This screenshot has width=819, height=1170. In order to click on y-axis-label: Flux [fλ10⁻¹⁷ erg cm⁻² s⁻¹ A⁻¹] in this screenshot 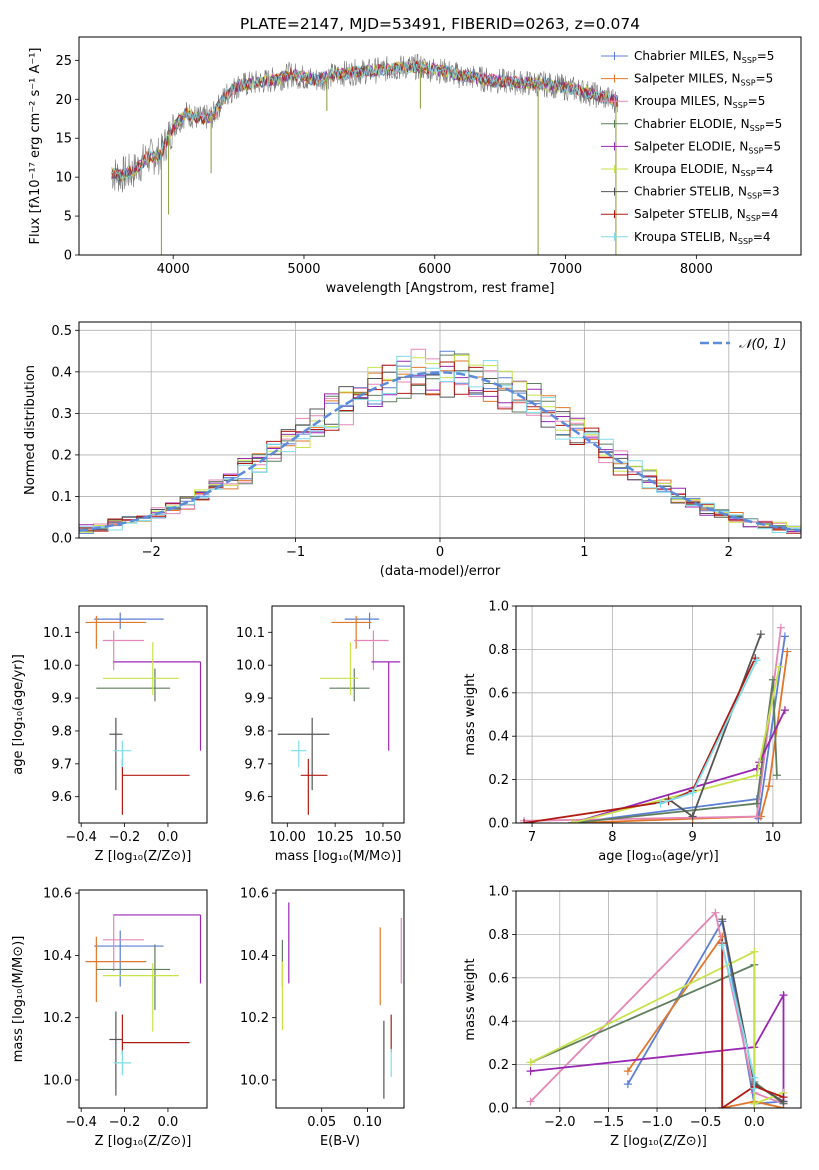, I will do `click(35, 146)`.